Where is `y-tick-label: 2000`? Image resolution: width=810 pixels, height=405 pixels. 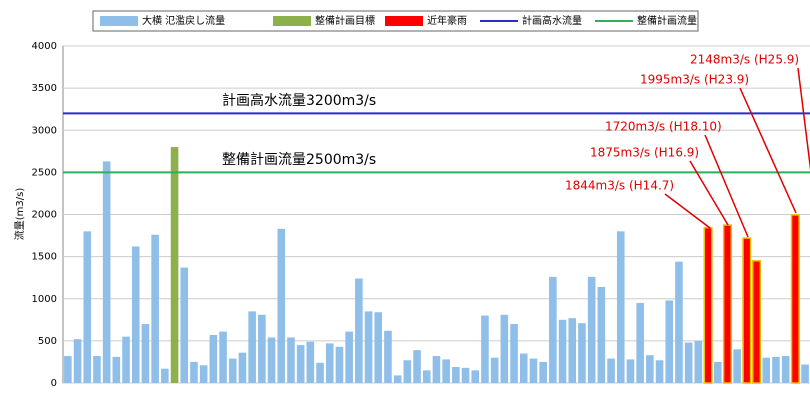 y-tick-label: 2000 is located at coordinates (44, 215).